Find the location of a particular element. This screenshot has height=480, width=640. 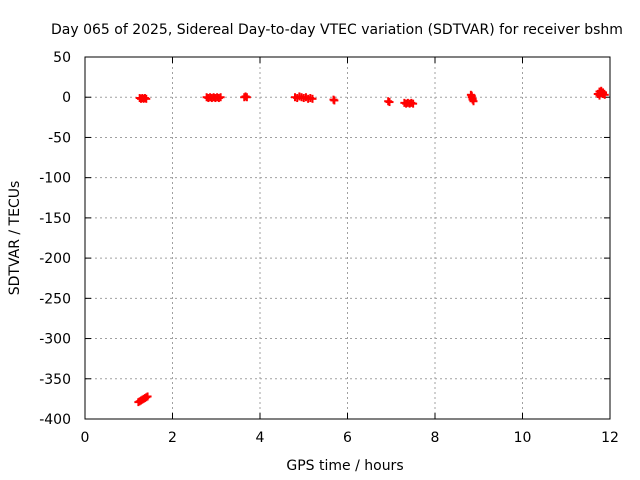

x-tick-labels: 0 2 4 6 8 10 12 is located at coordinates (350, 438).